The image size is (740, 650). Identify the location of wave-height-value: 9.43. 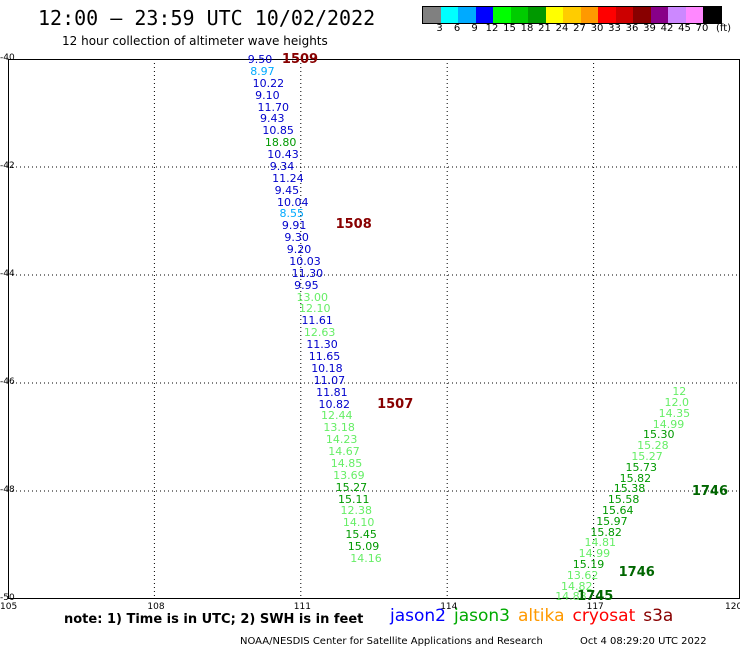
(272, 119).